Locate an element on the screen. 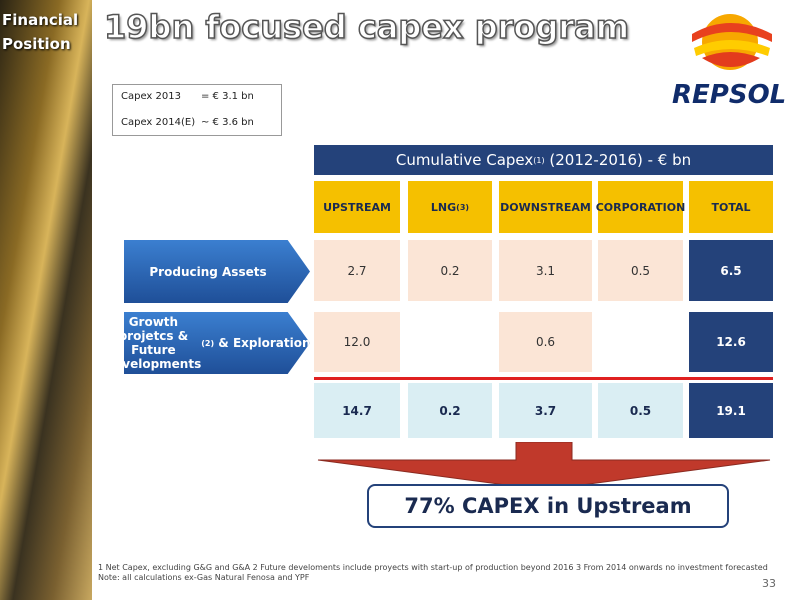 The height and width of the screenshot is (600, 800). footnote-ref: (2) is located at coordinates (208, 343).